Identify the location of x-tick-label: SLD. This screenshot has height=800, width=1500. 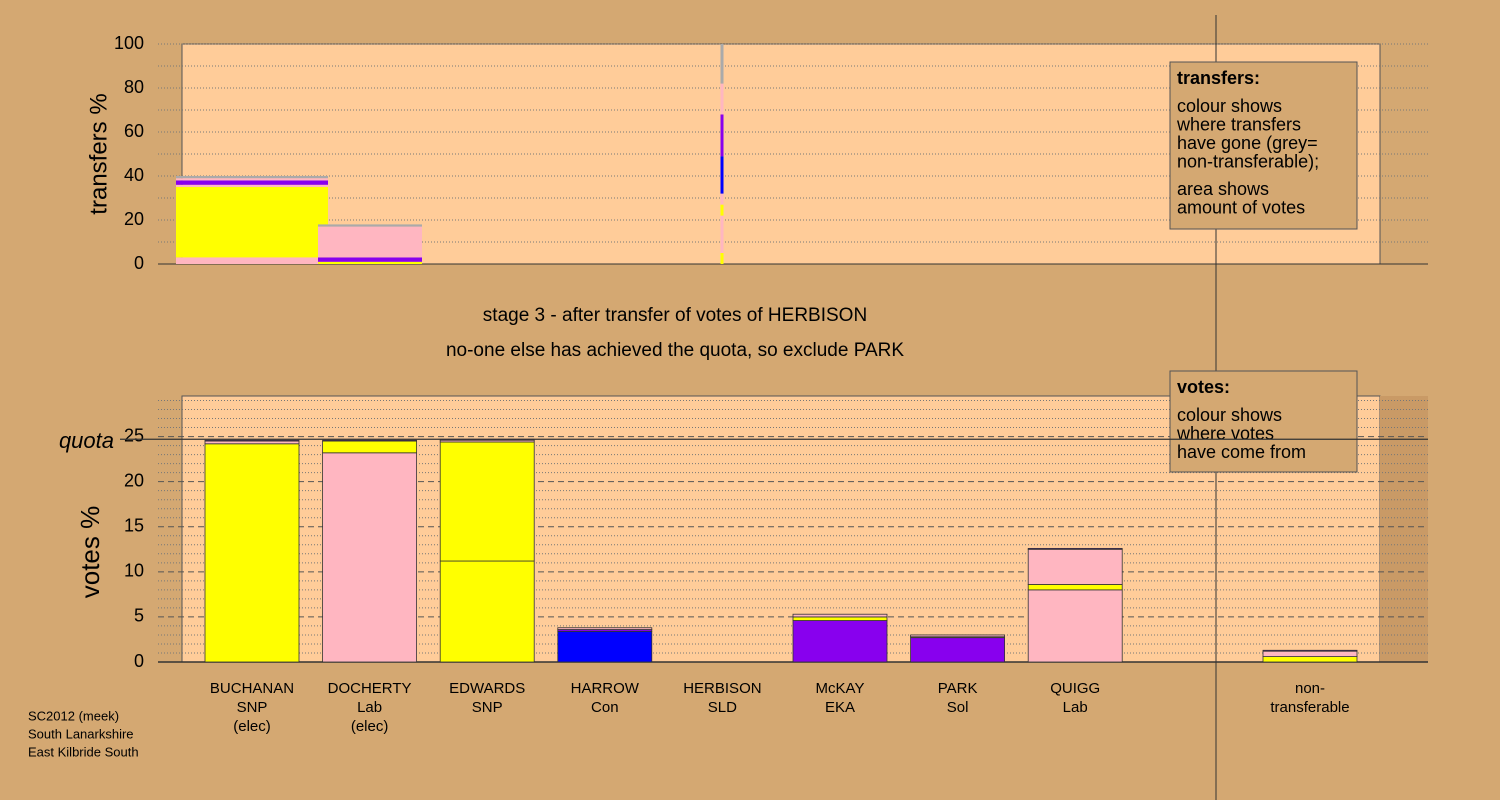
(722, 707).